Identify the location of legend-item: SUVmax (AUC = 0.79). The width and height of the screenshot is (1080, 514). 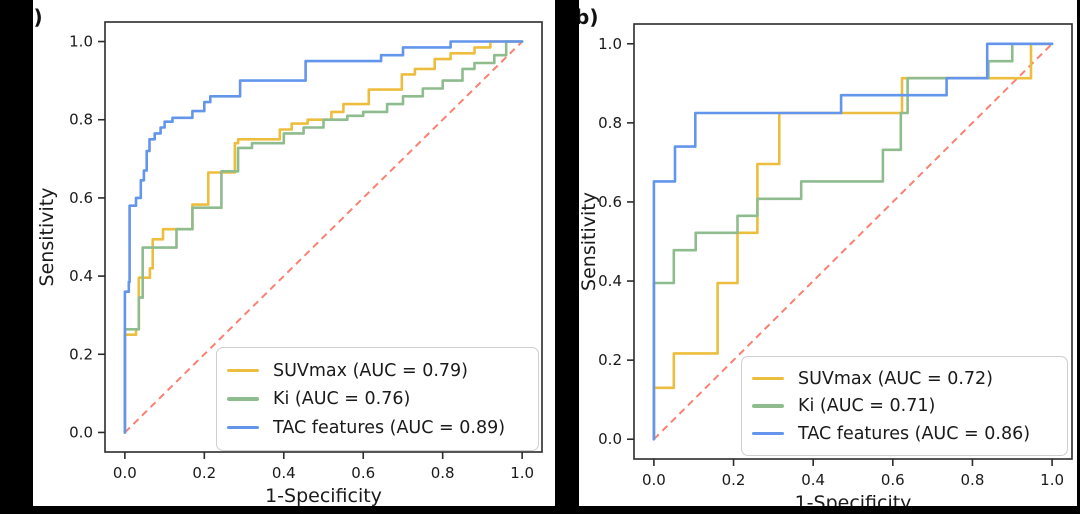
(377, 371).